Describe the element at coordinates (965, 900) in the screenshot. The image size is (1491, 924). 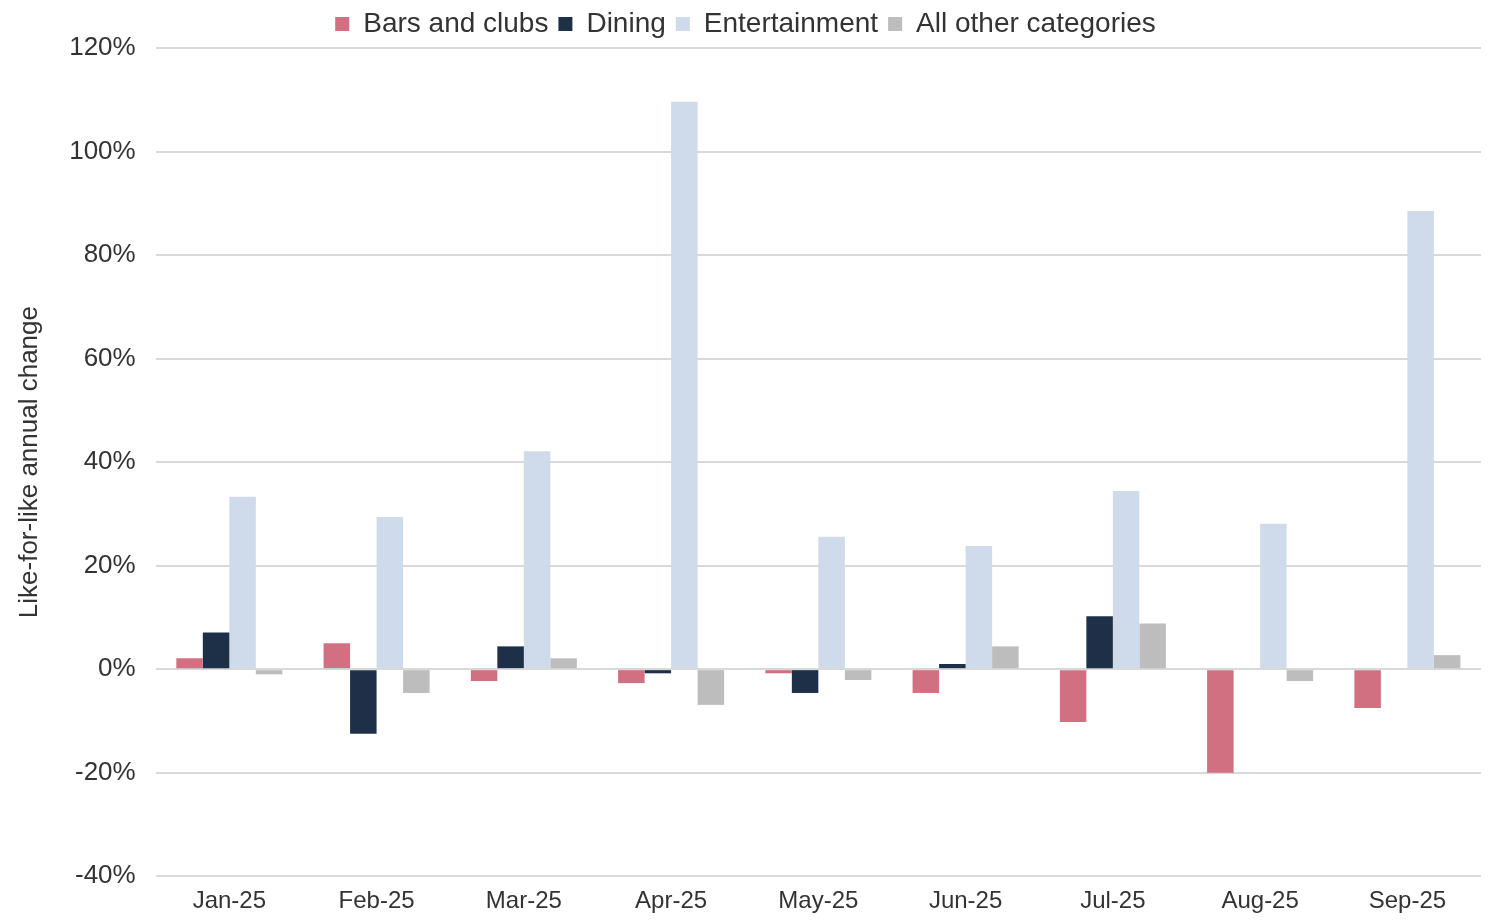
I see `x-tick-label: Jun-25` at that location.